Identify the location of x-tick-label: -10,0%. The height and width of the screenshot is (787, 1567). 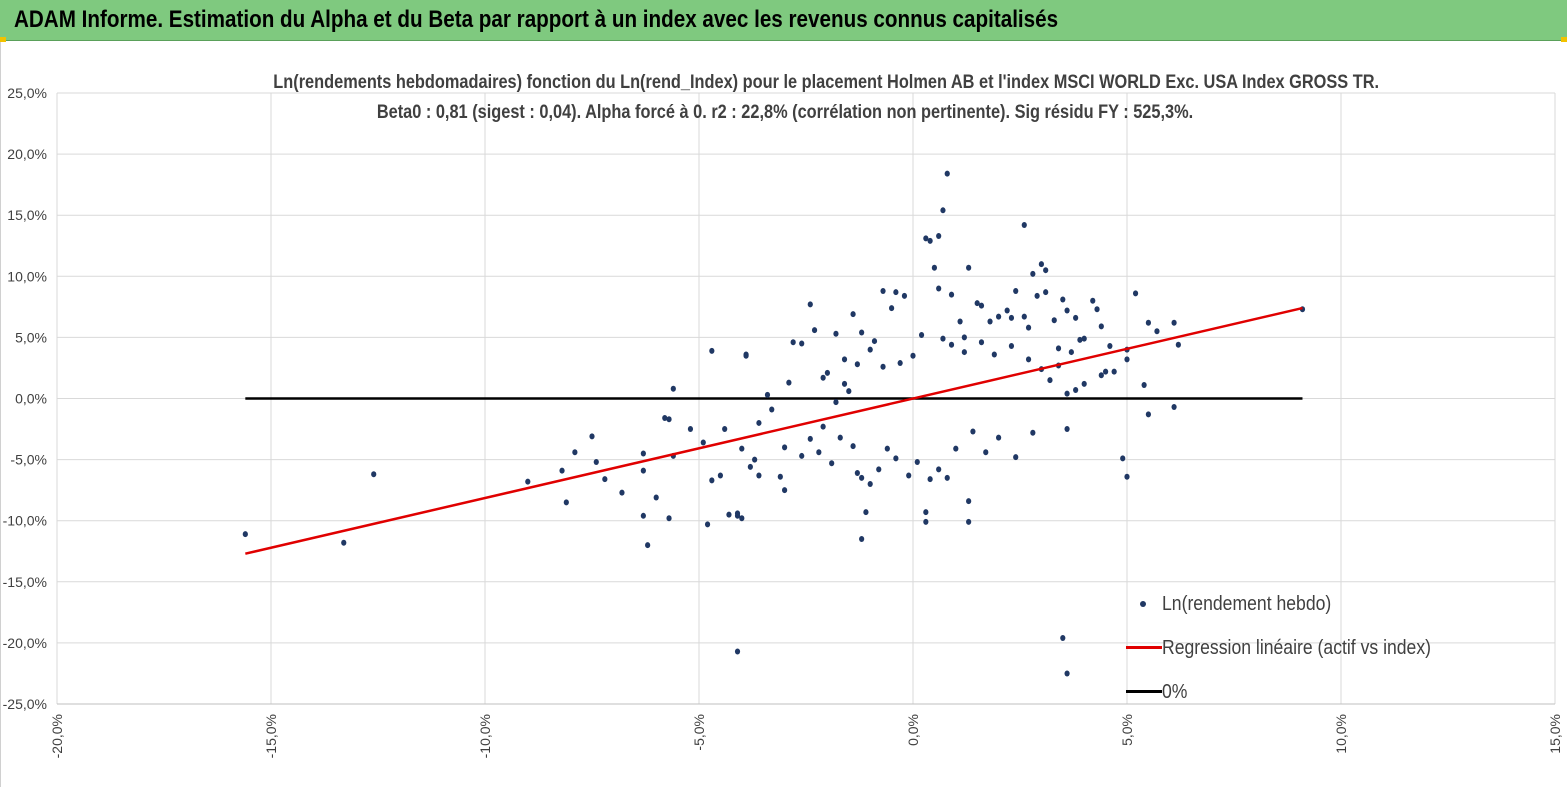
(485, 736).